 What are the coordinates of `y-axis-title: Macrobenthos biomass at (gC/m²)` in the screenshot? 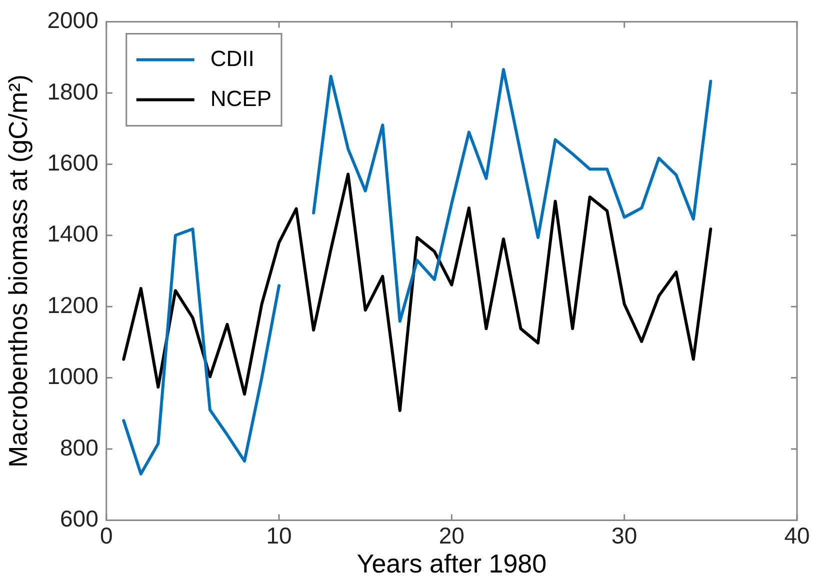 It's located at (17, 271).